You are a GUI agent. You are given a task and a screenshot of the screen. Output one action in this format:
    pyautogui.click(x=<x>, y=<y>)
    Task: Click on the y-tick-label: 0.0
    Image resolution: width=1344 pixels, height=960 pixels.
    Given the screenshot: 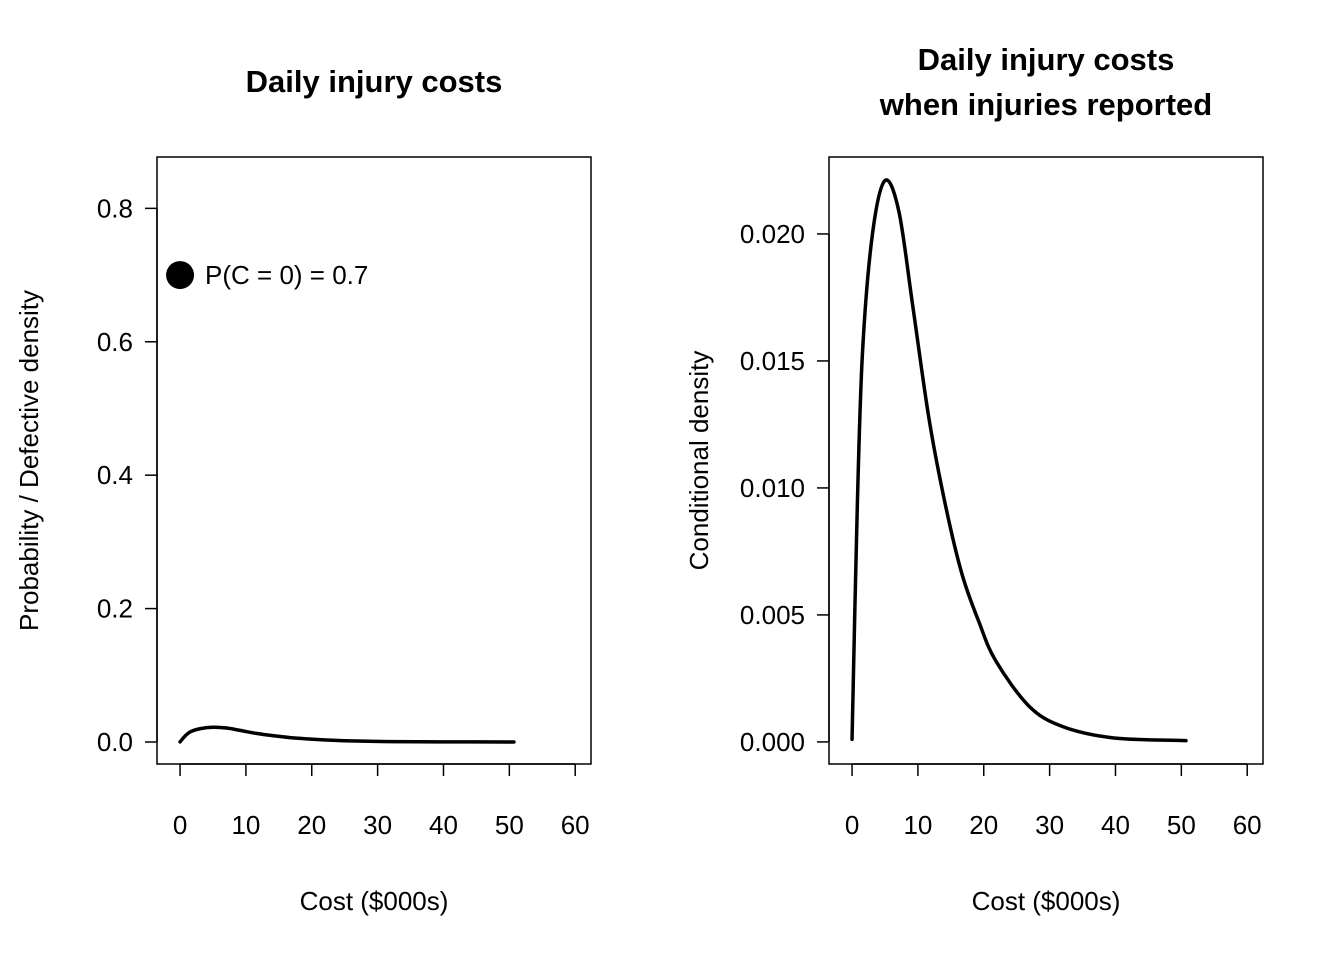 What is the action you would take?
    pyautogui.click(x=115, y=742)
    